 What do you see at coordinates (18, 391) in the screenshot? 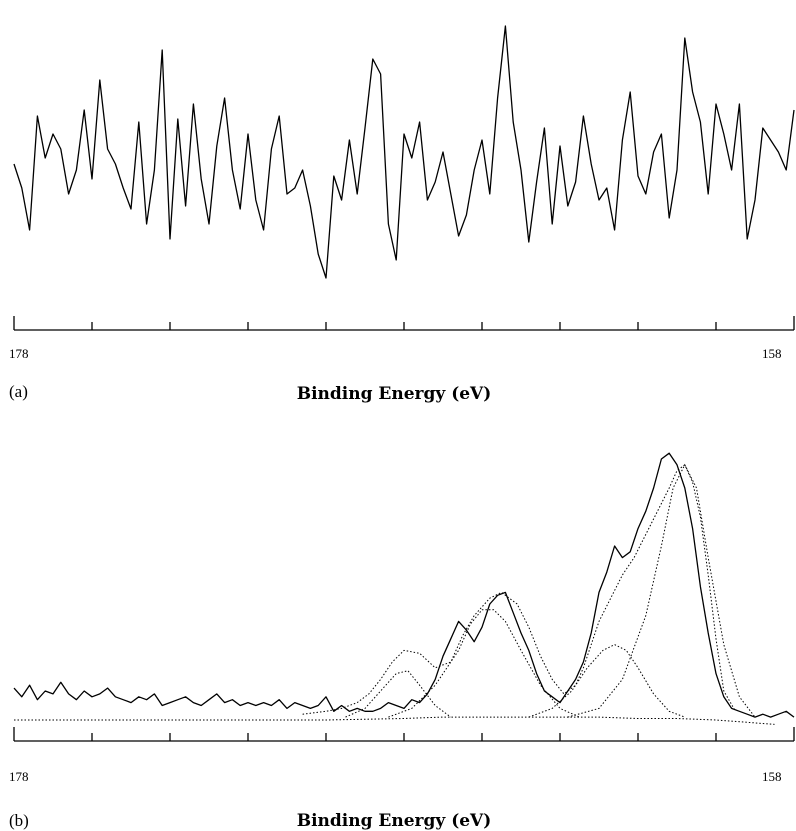
I see `panel-a-label: (a)` at bounding box center [18, 391].